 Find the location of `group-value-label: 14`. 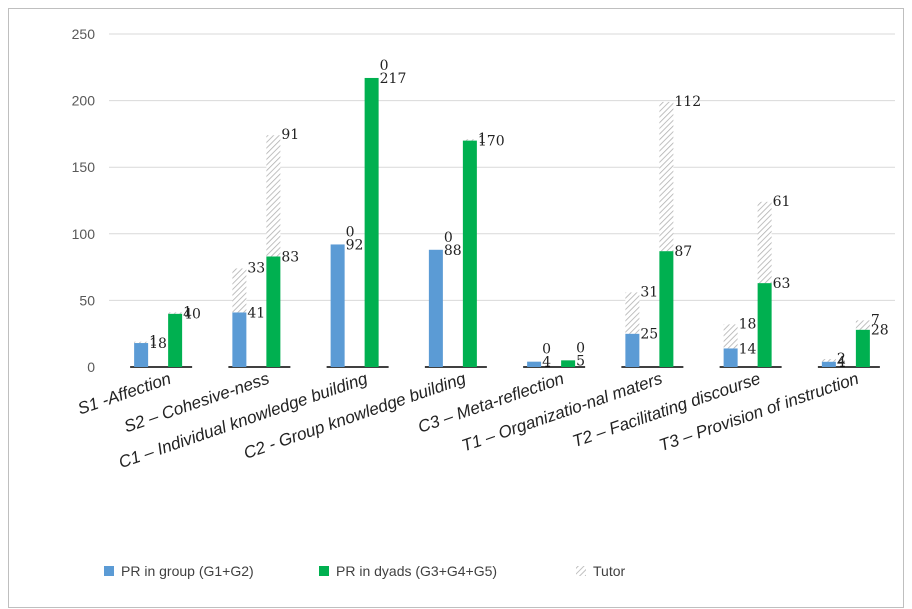

group-value-label: 14 is located at coordinates (748, 349).